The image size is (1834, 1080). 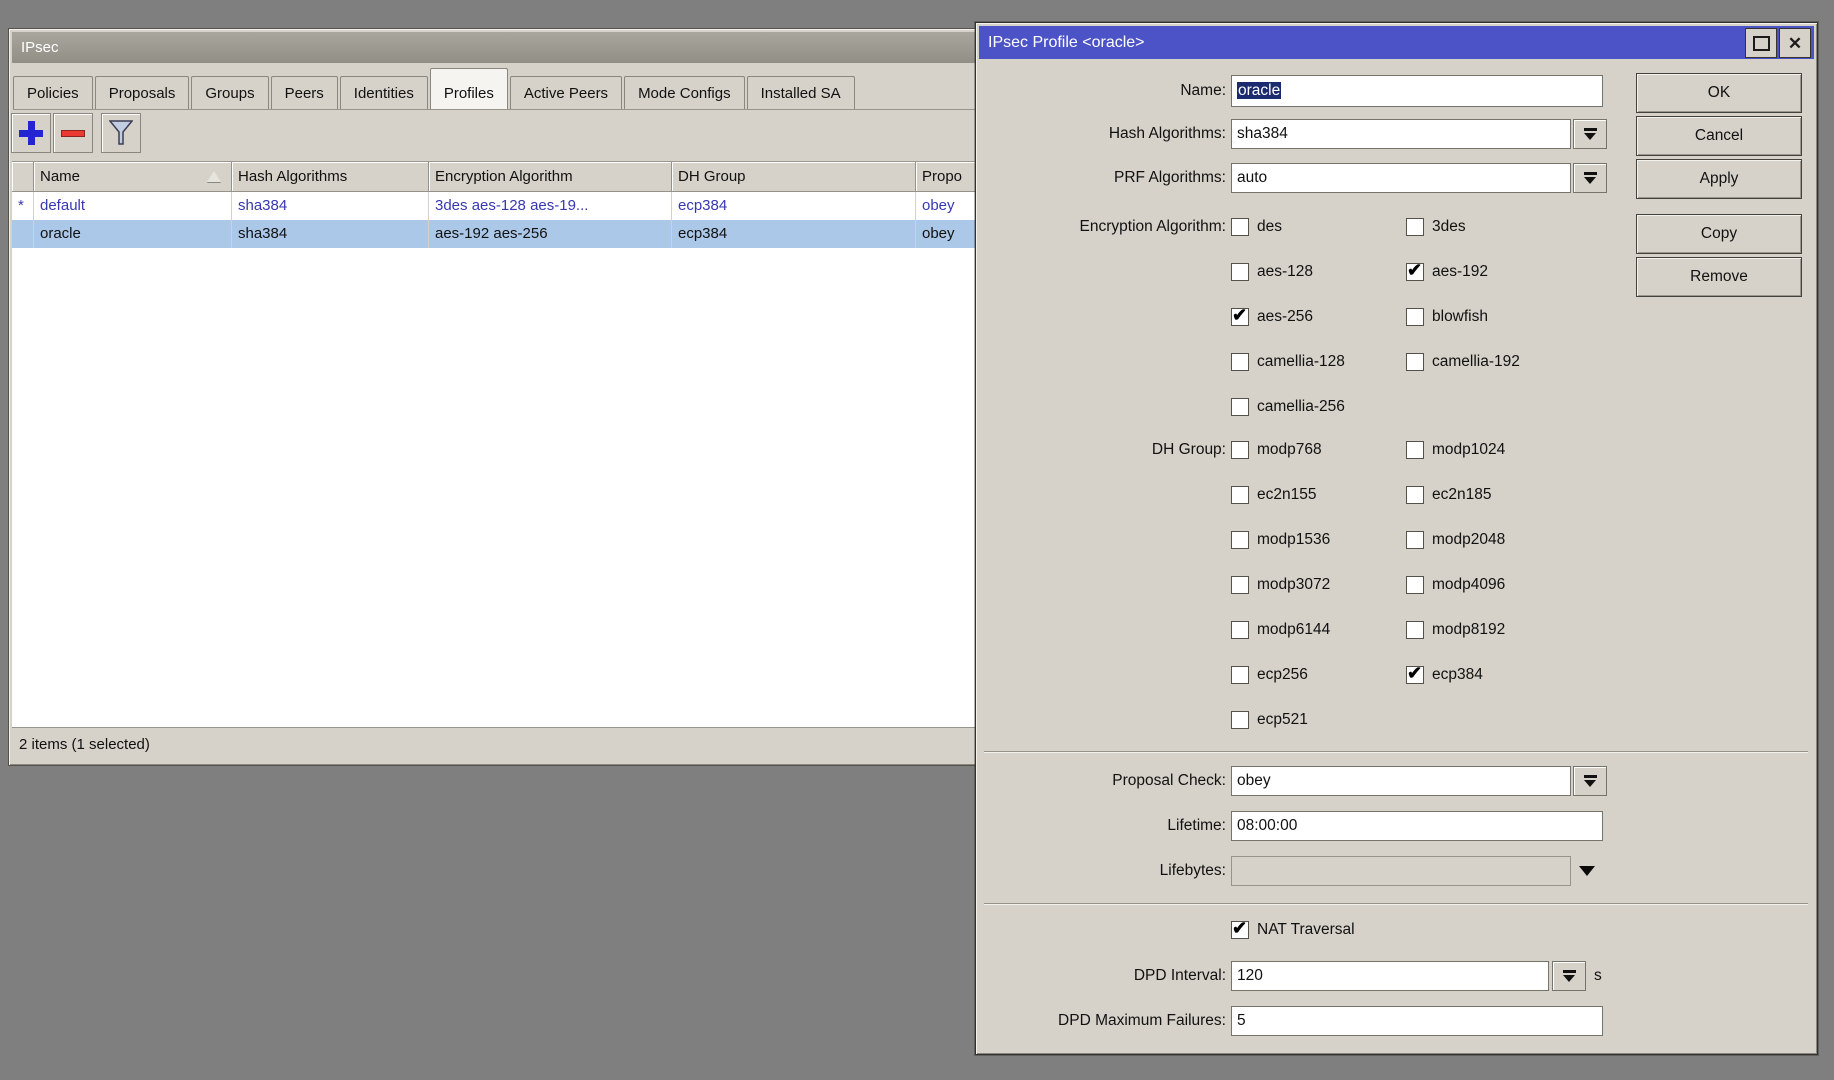 I want to click on checkbox-ec2n155-label: ec2n155, so click(x=1287, y=494).